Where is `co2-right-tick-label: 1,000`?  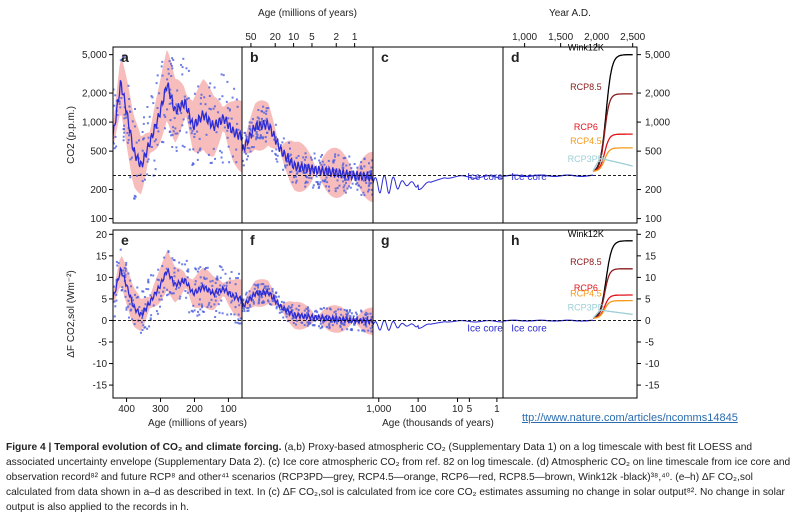 co2-right-tick-label: 1,000 is located at coordinates (657, 123).